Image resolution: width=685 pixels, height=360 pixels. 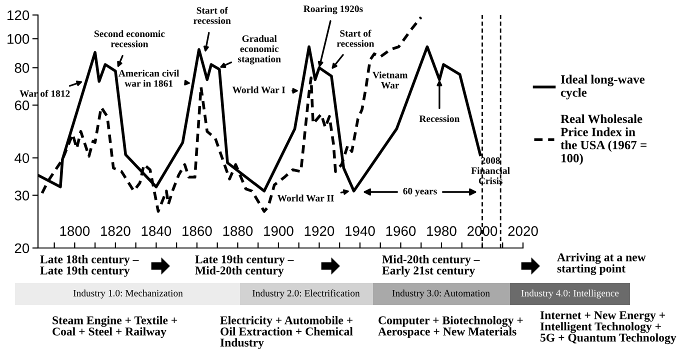 I want to click on annotation: Roaring 1920s, so click(x=333, y=9).